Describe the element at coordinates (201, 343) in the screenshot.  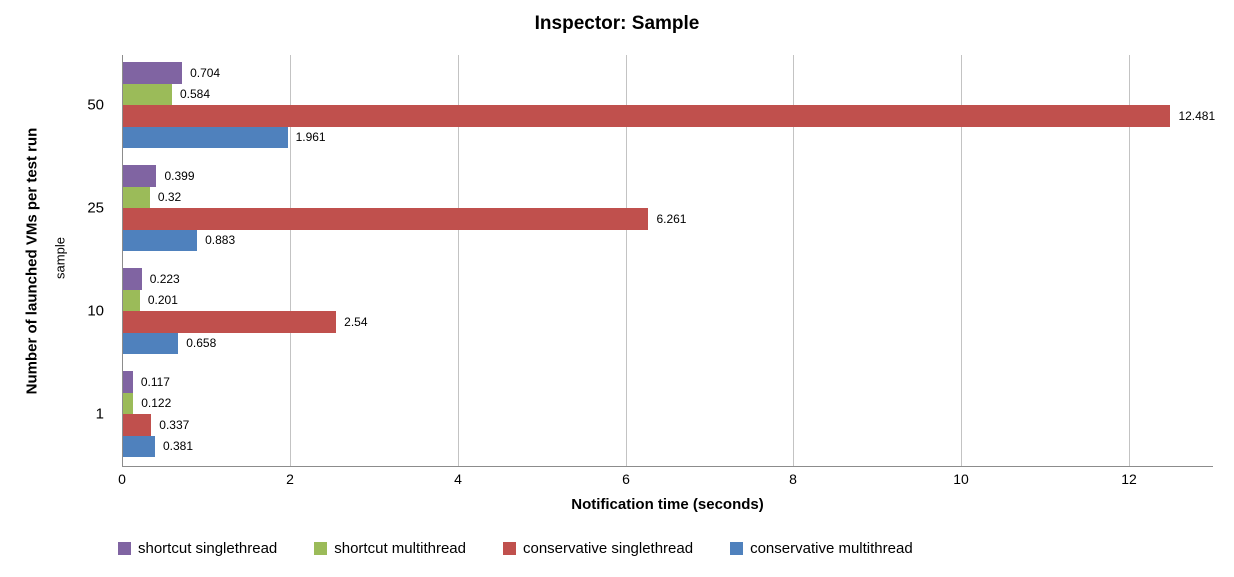
I see `bar-value-label: 0.658` at that location.